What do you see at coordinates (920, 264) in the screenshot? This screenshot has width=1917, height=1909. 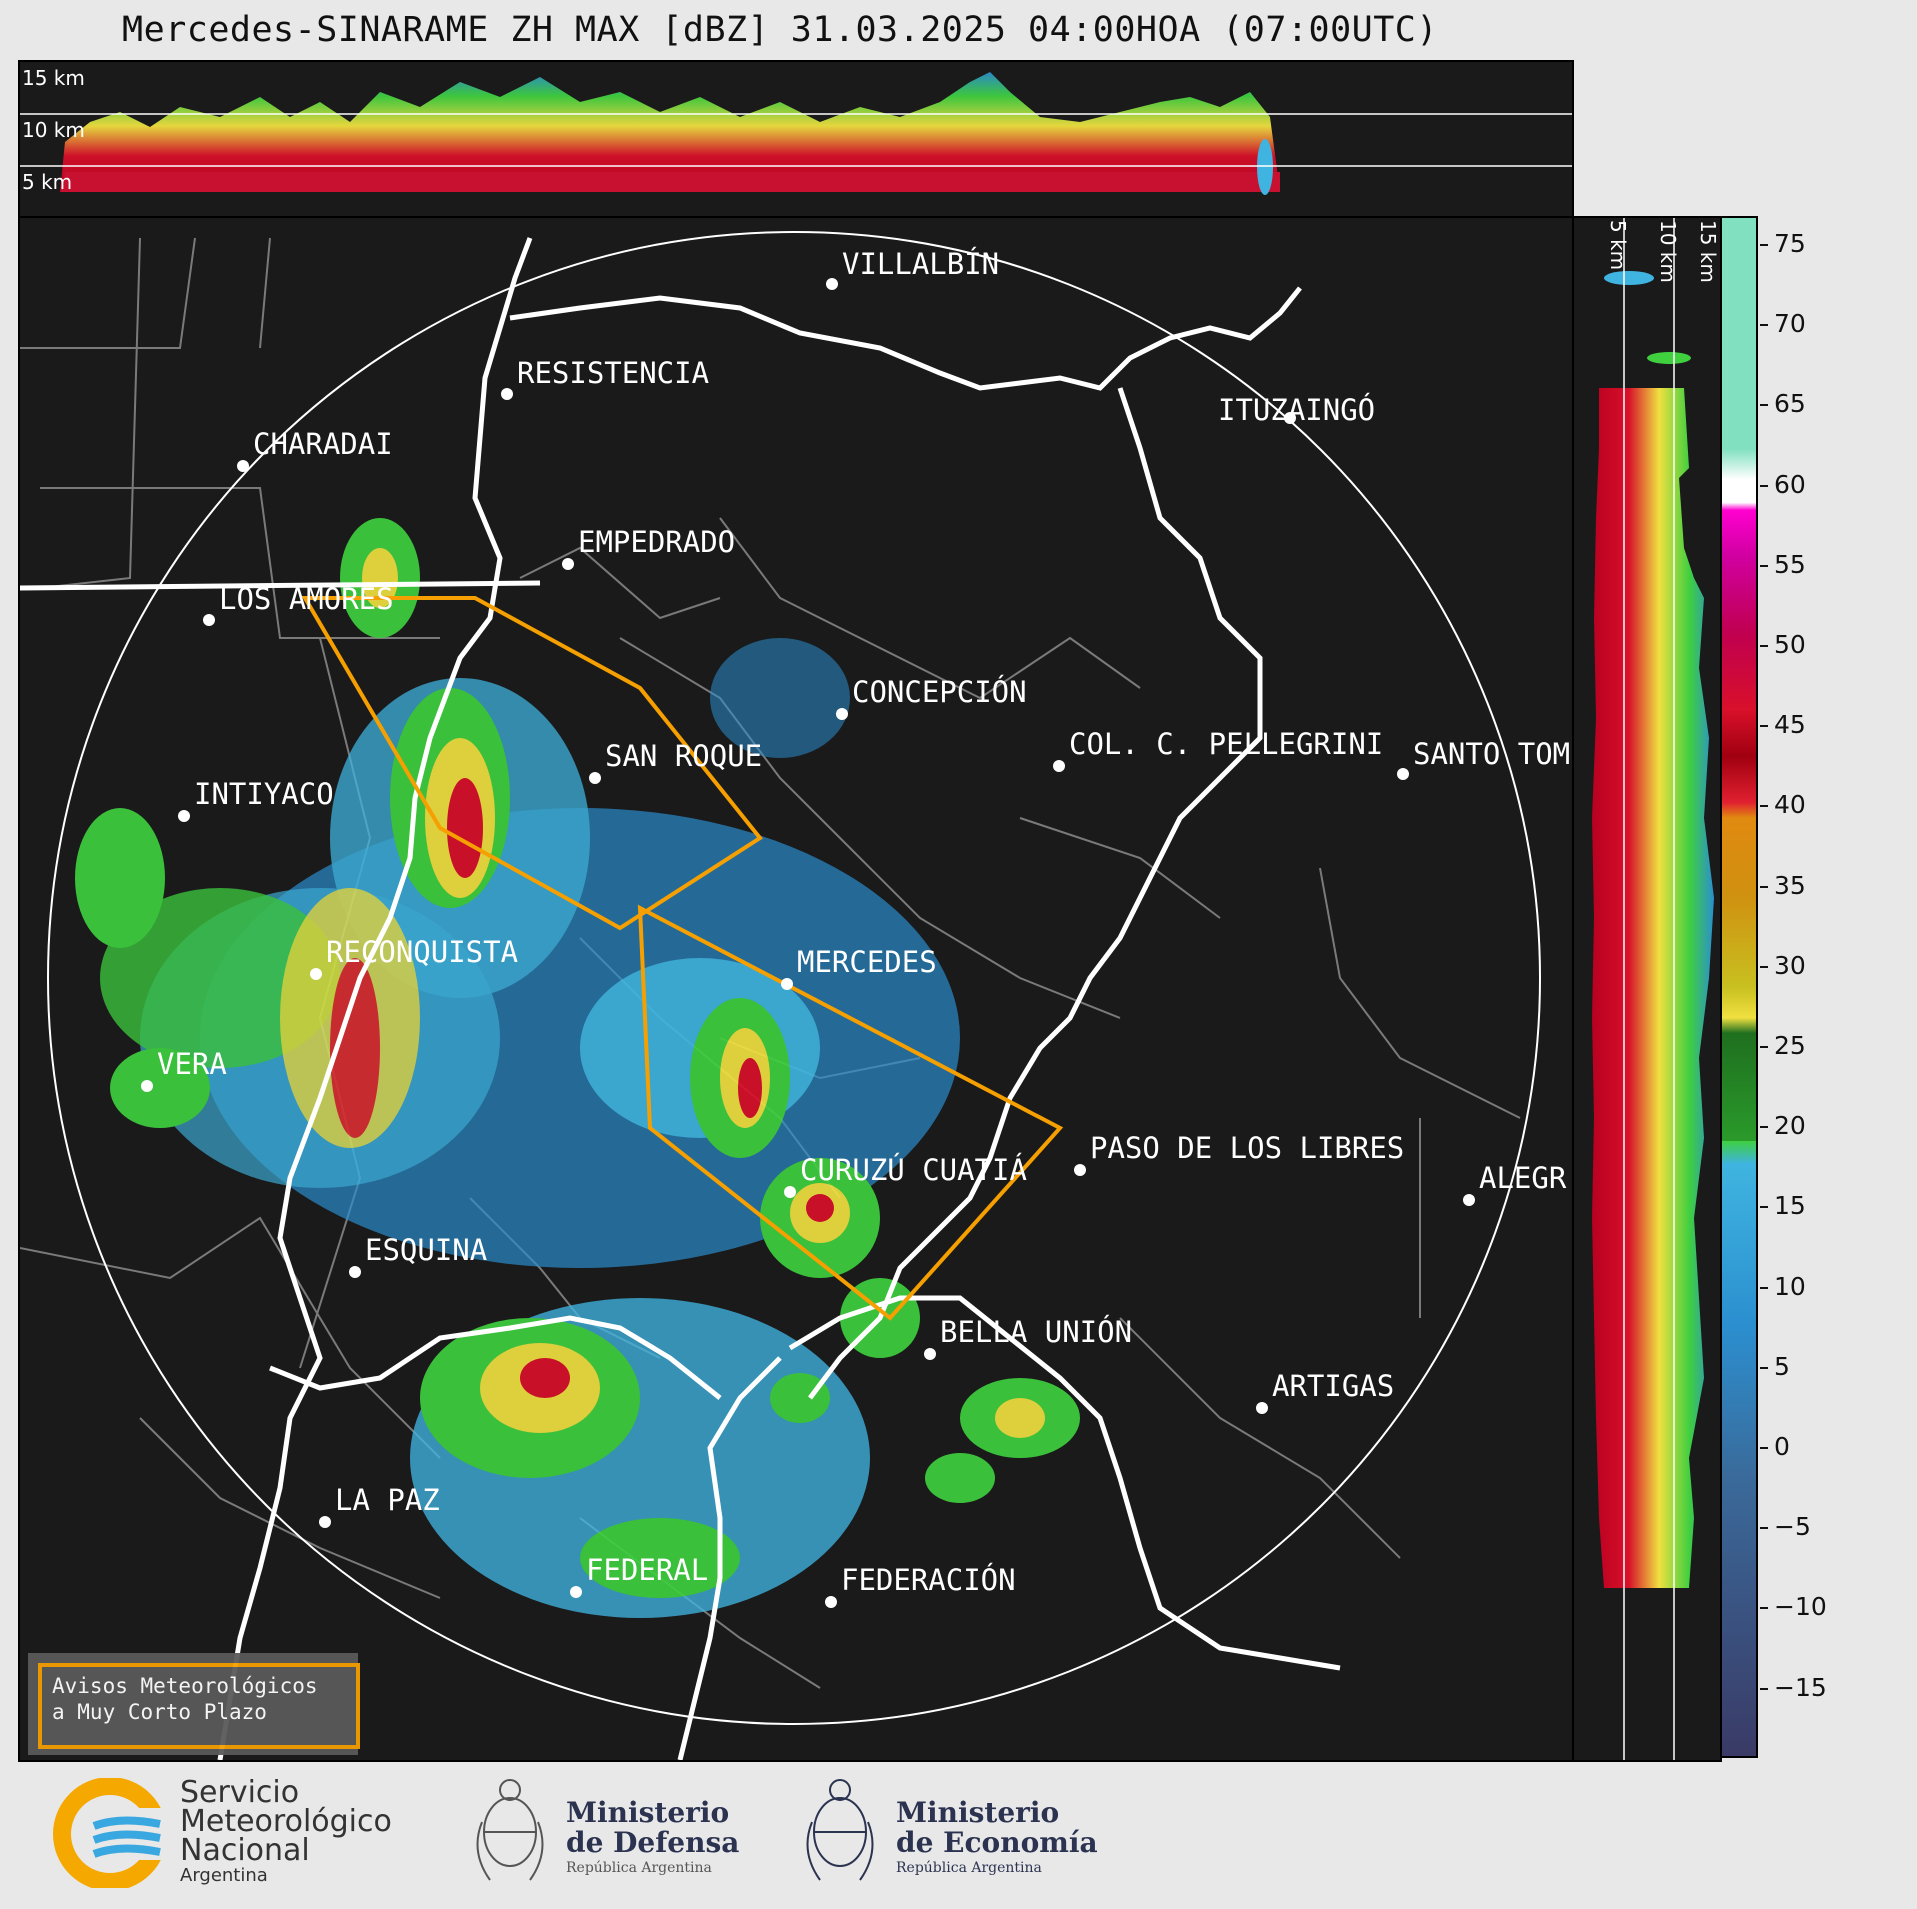 I see `svg-text: VILLALBÍN` at bounding box center [920, 264].